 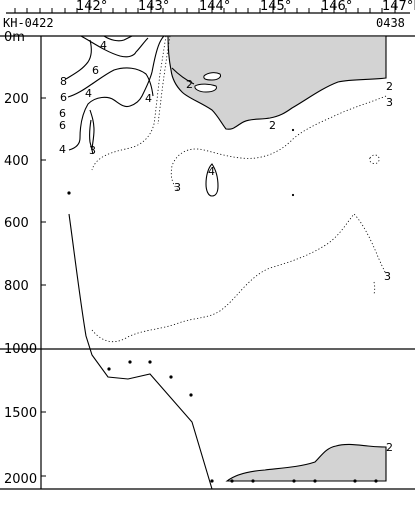 I want to click on contour-4-mid, so click(x=212, y=180).